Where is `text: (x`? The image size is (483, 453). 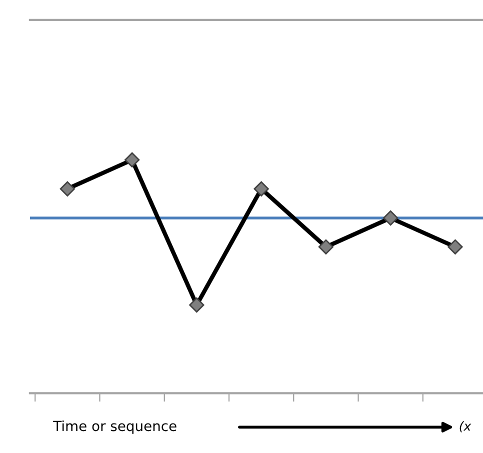
text: (x is located at coordinates (466, 426).